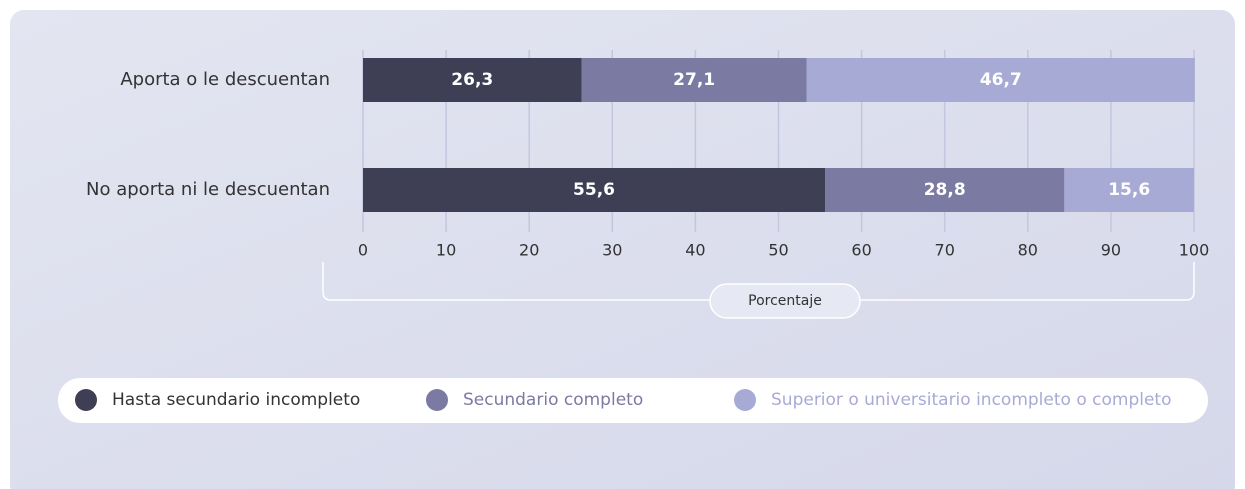 This screenshot has height=489, width=1245. I want to click on x-tick-label: 60, so click(861, 250).